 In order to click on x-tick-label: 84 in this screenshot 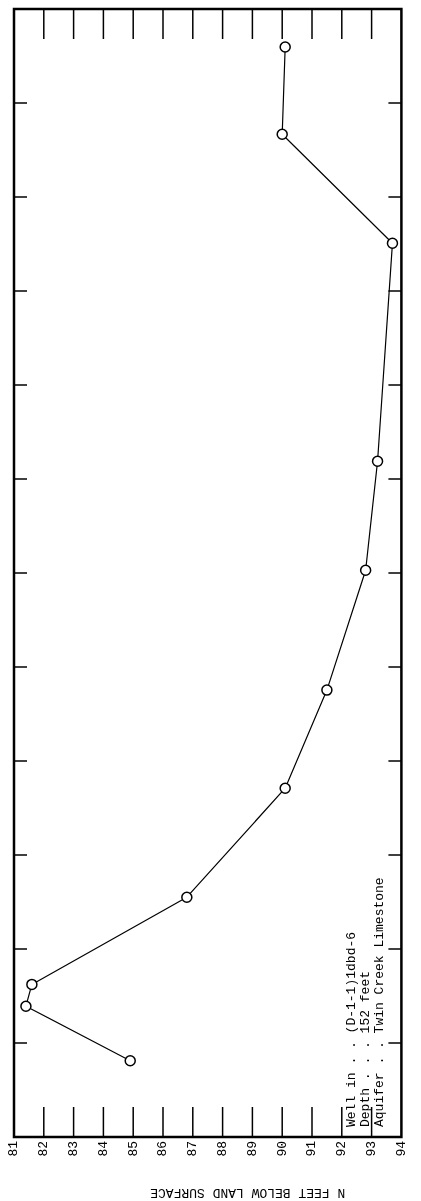, I will do `click(103, 1148)`.